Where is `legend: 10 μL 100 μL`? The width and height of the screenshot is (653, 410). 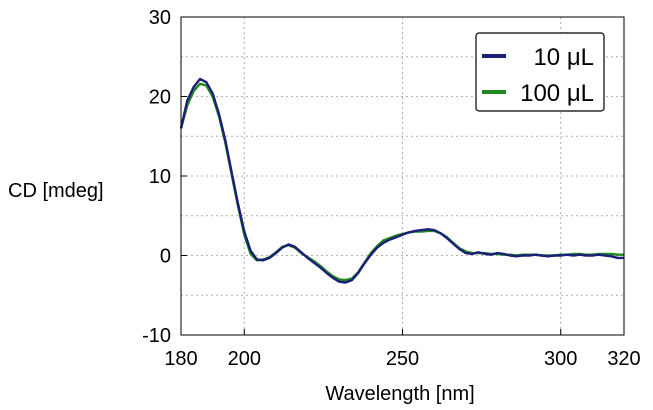 legend: 10 μL 100 μL is located at coordinates (540, 72).